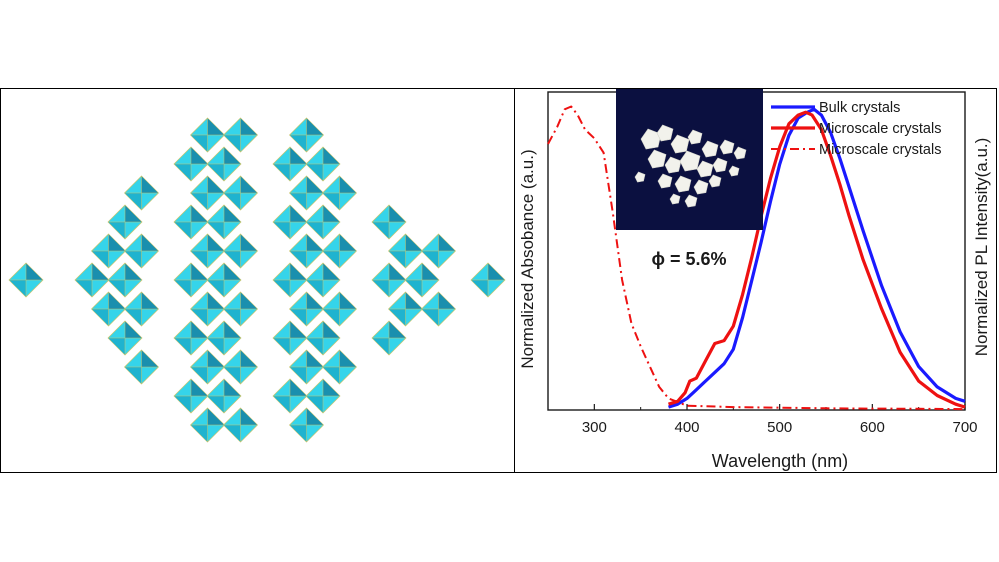 The image size is (999, 562). Describe the element at coordinates (594, 427) in the screenshot. I see `x-tick-label: 300` at that location.